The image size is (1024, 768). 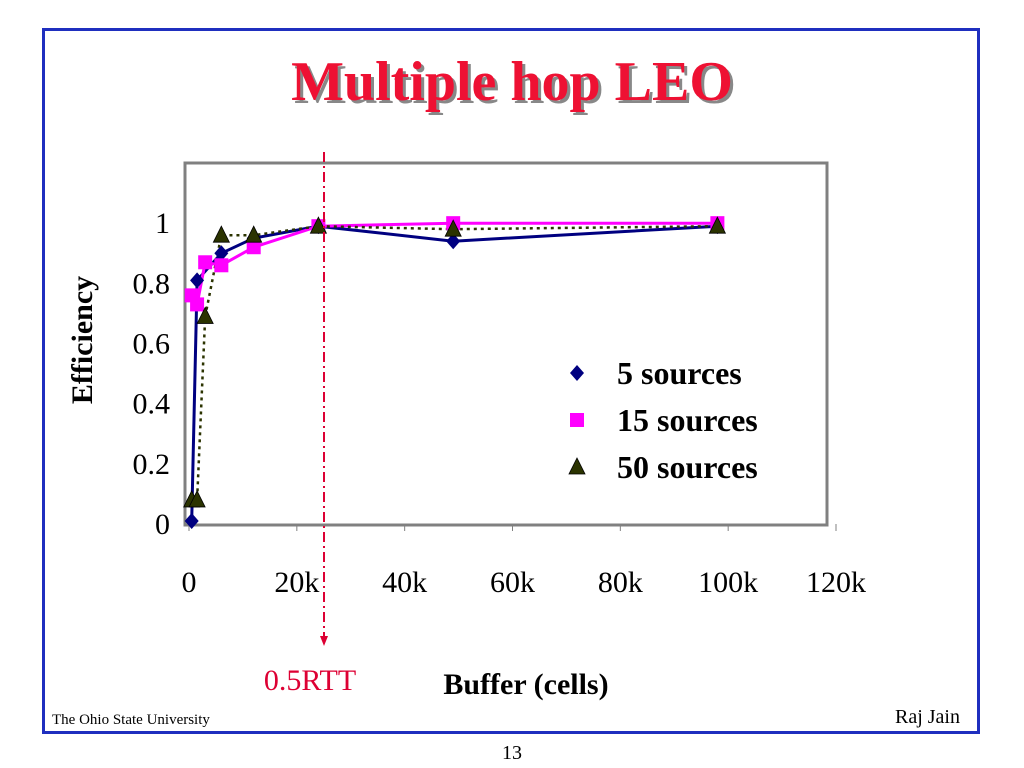 I want to click on legend-label: 50 sources, so click(x=687, y=467).